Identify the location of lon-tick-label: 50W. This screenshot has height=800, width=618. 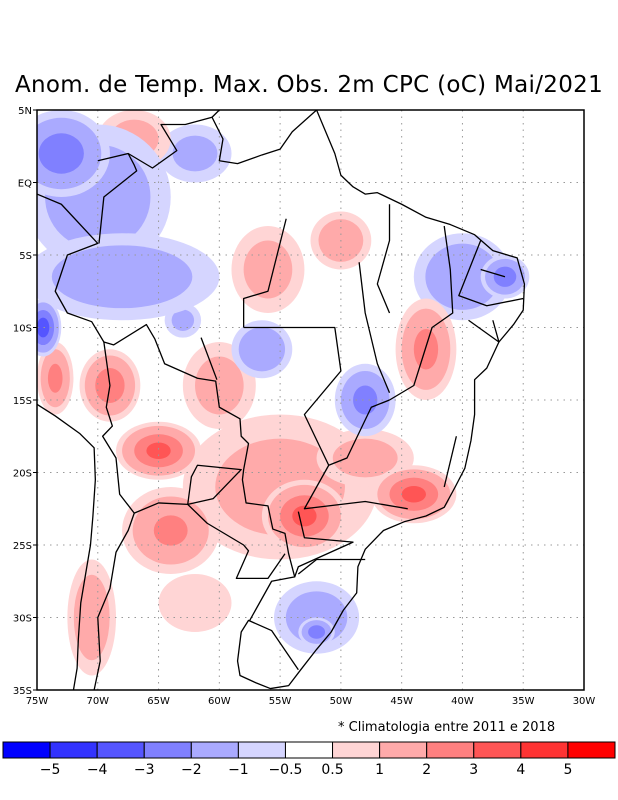
(341, 701).